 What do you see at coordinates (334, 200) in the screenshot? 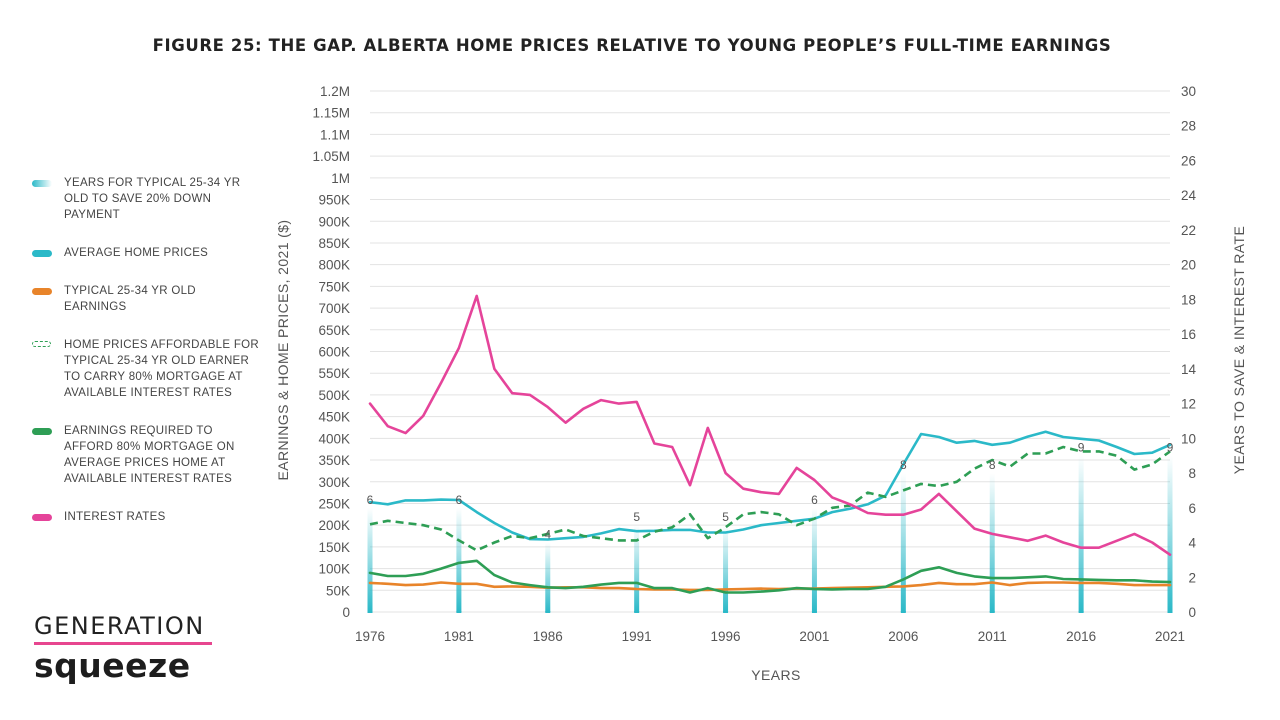
I see `y-left-tick-label: 950K` at bounding box center [334, 200].